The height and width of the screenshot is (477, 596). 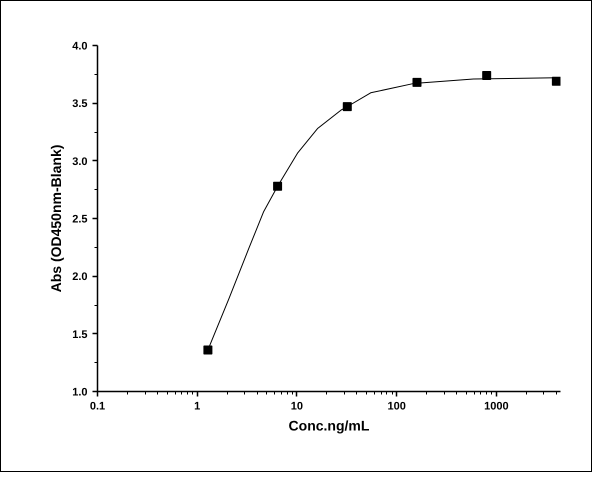 What do you see at coordinates (297, 406) in the screenshot?
I see `x-tick-label: 10` at bounding box center [297, 406].